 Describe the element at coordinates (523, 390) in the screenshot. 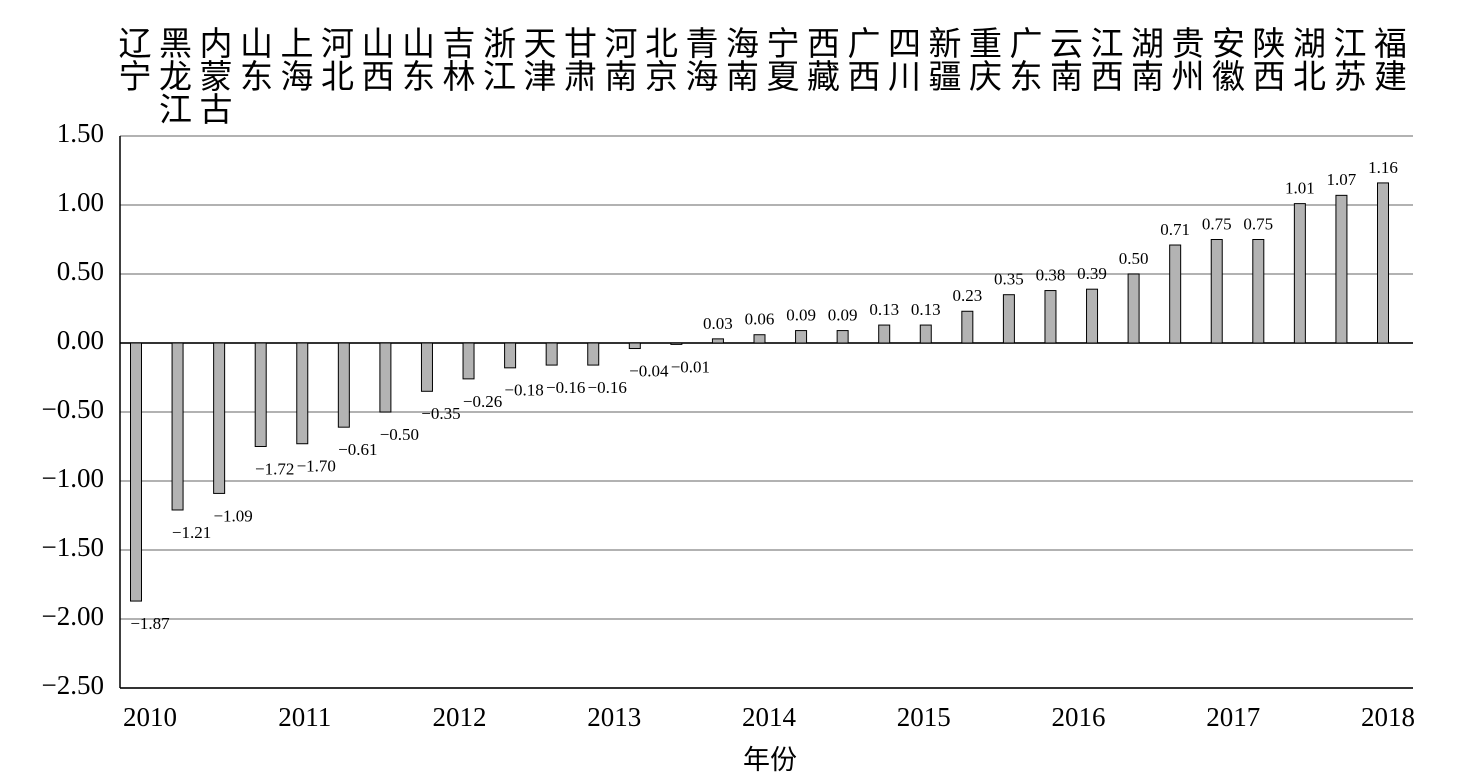

I see `value-label: −0.18` at that location.